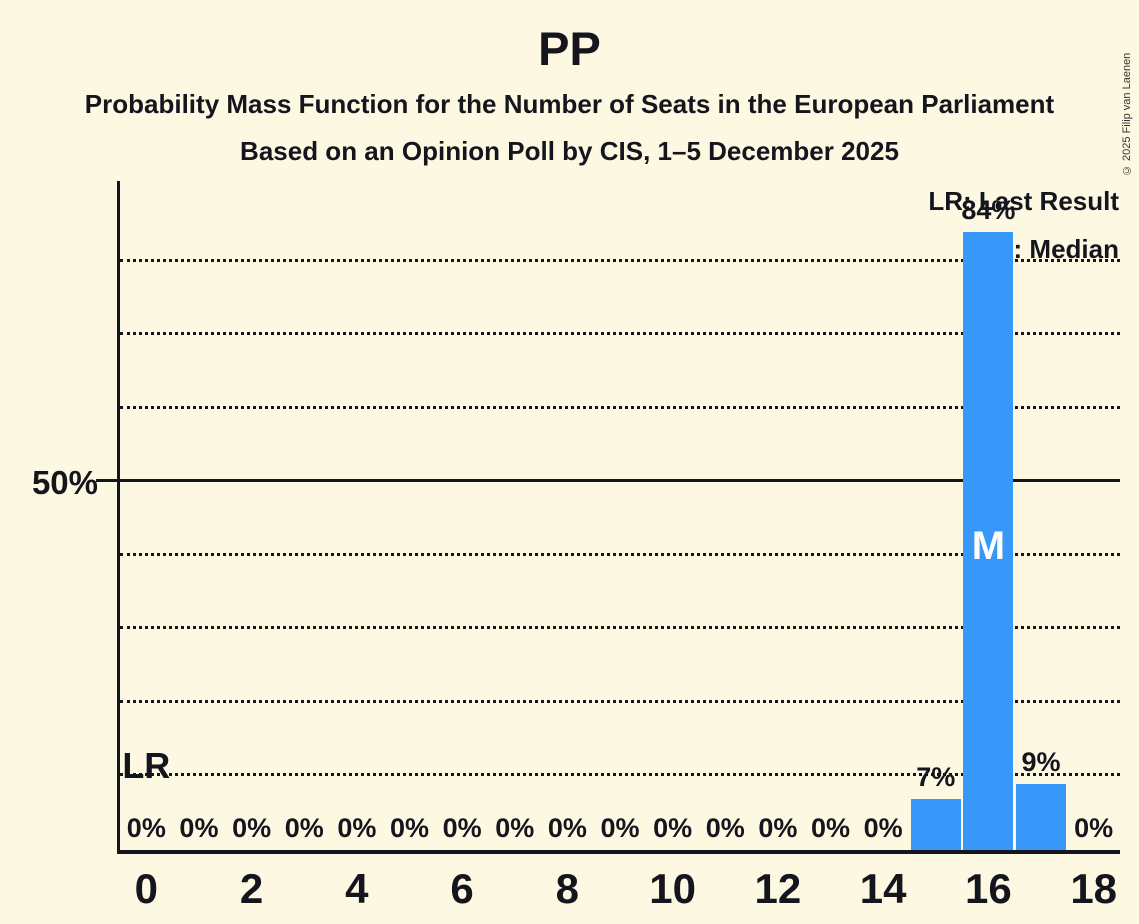  Describe the element at coordinates (620, 701) in the screenshot. I see `gridline-20-pct` at that location.